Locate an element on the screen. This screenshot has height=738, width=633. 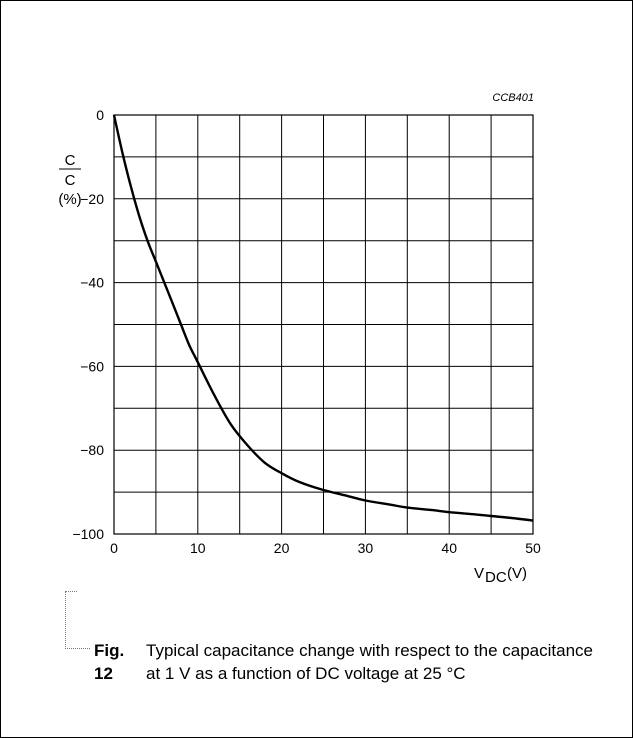
x-axis-label: V DC (V) is located at coordinates (500, 575).